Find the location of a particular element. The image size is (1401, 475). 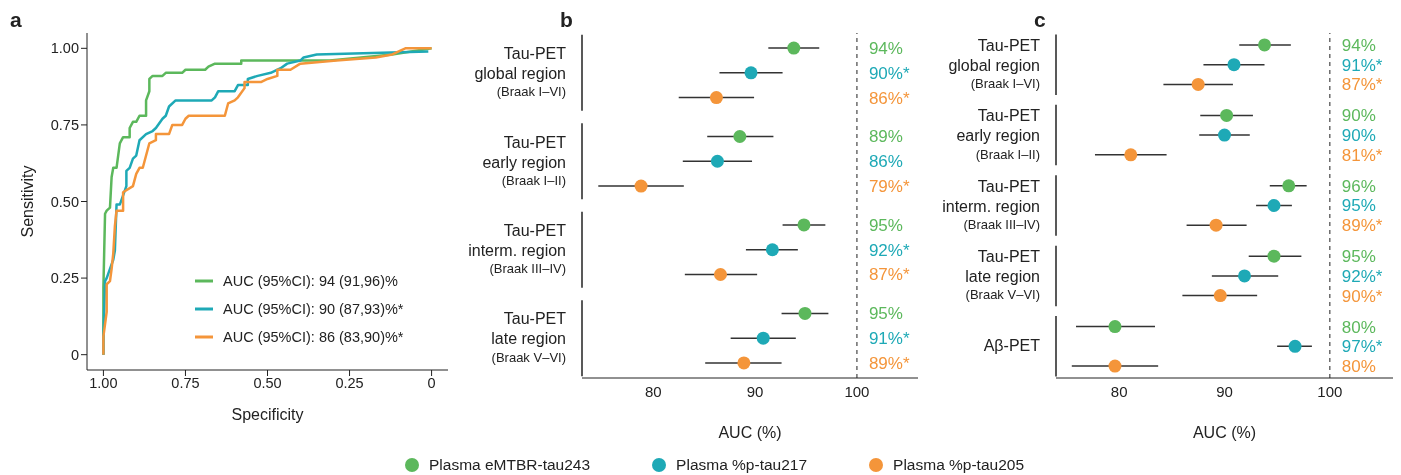

x-axis-title: Specificity is located at coordinates (267, 414).